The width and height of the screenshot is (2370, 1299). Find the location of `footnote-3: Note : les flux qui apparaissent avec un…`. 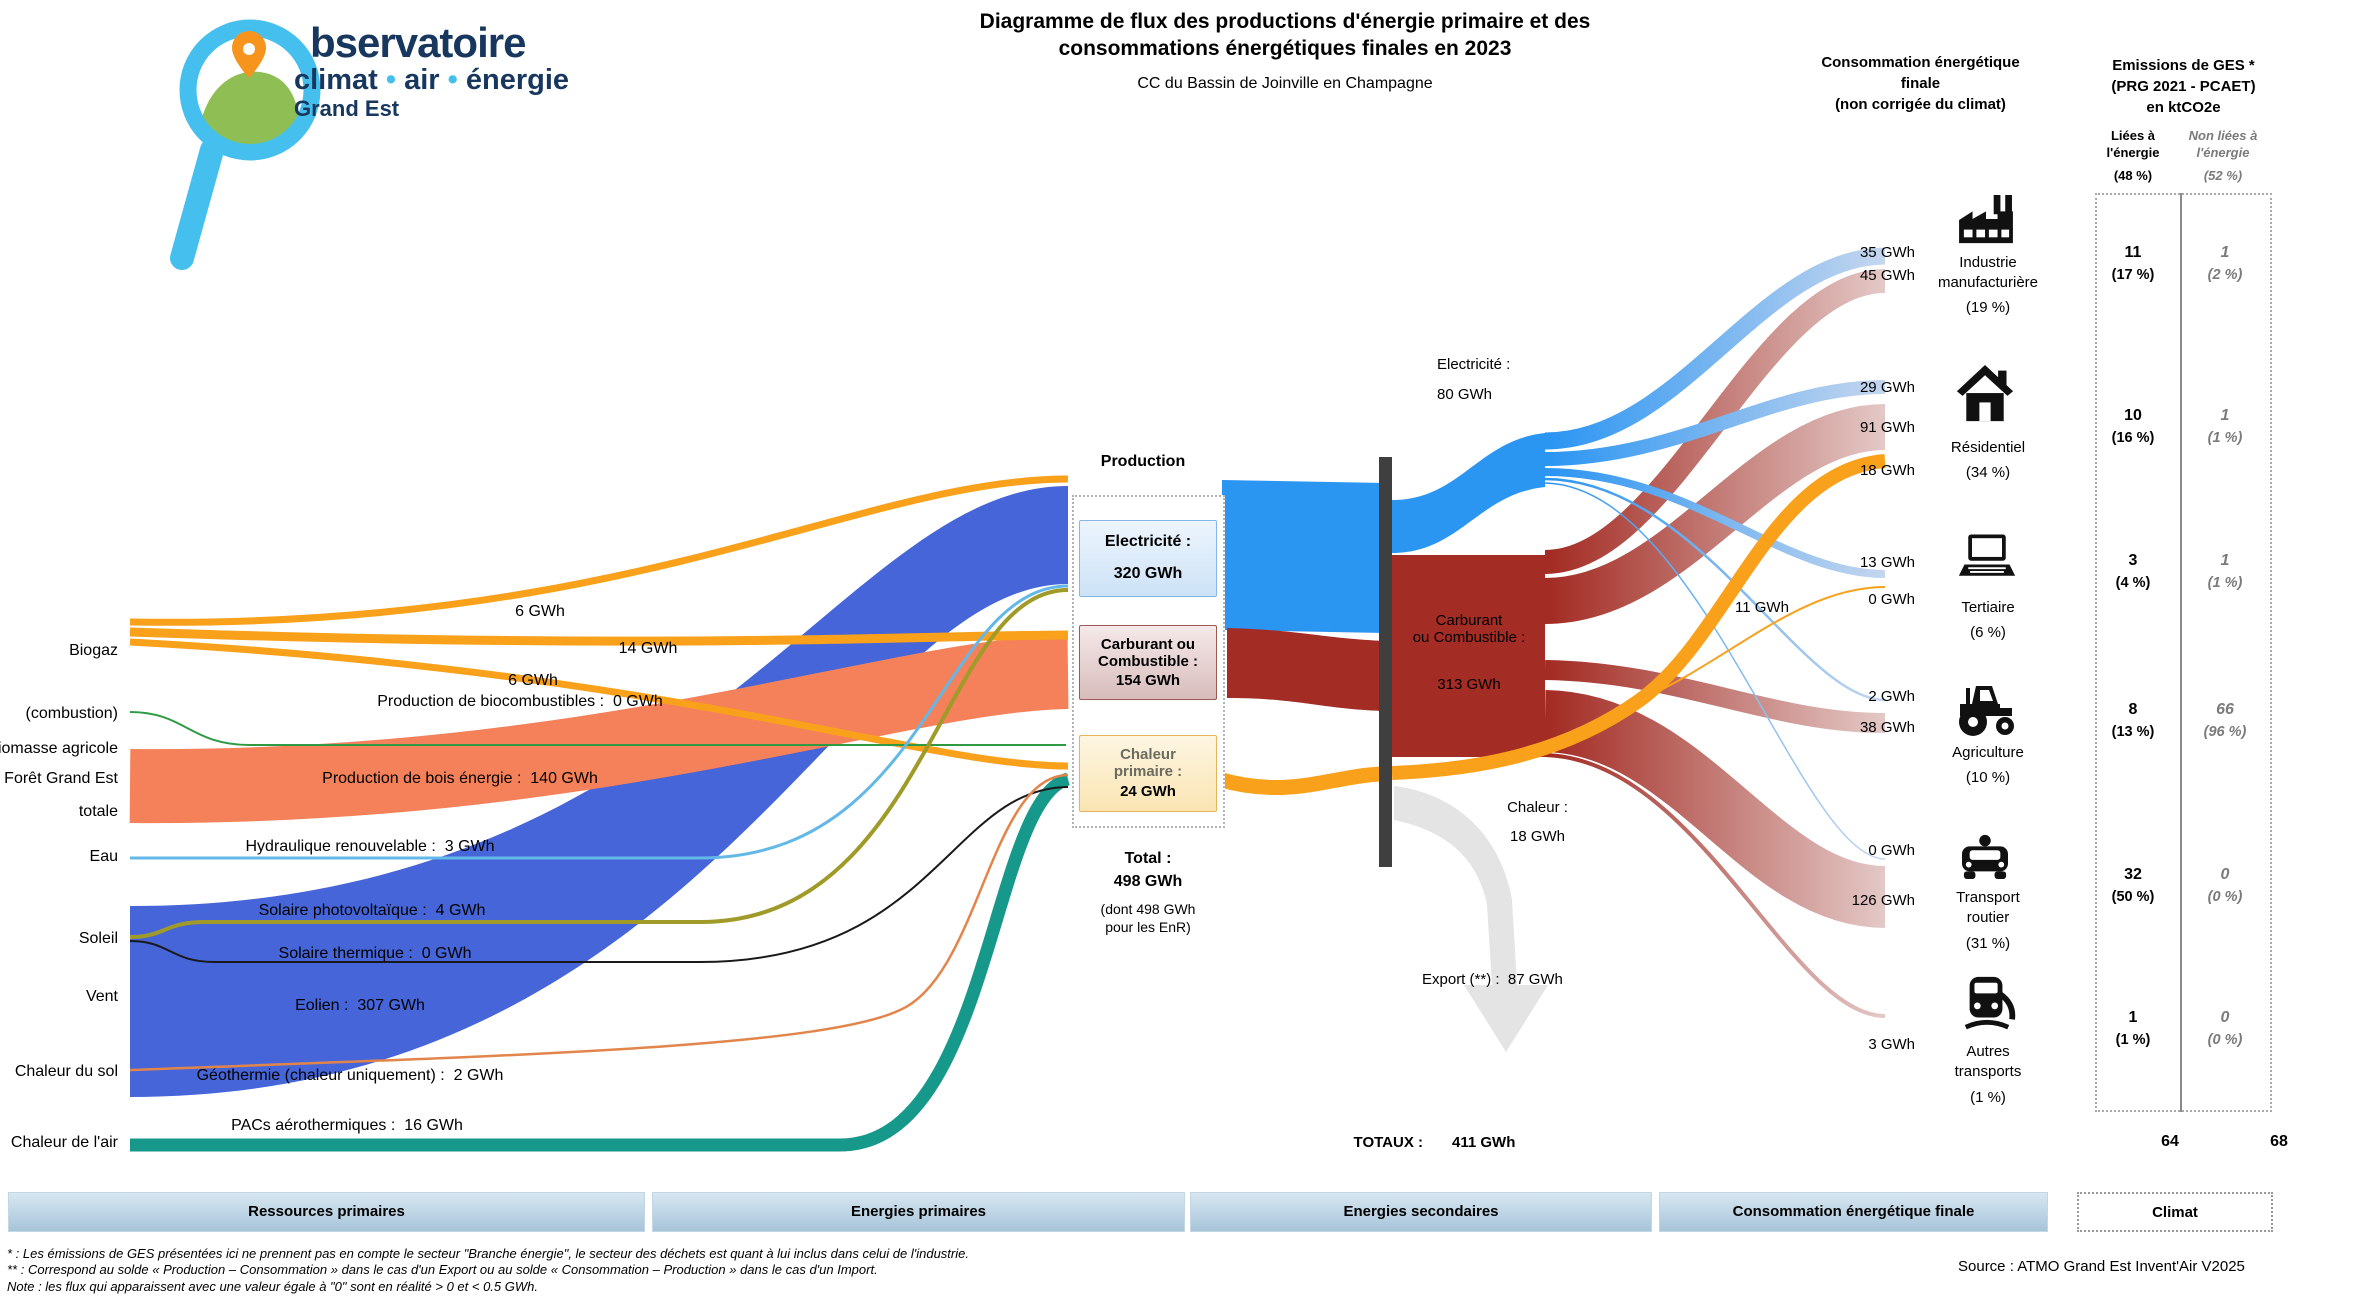

footnote-3: Note : les flux qui apparaissent avec un… is located at coordinates (272, 1286).